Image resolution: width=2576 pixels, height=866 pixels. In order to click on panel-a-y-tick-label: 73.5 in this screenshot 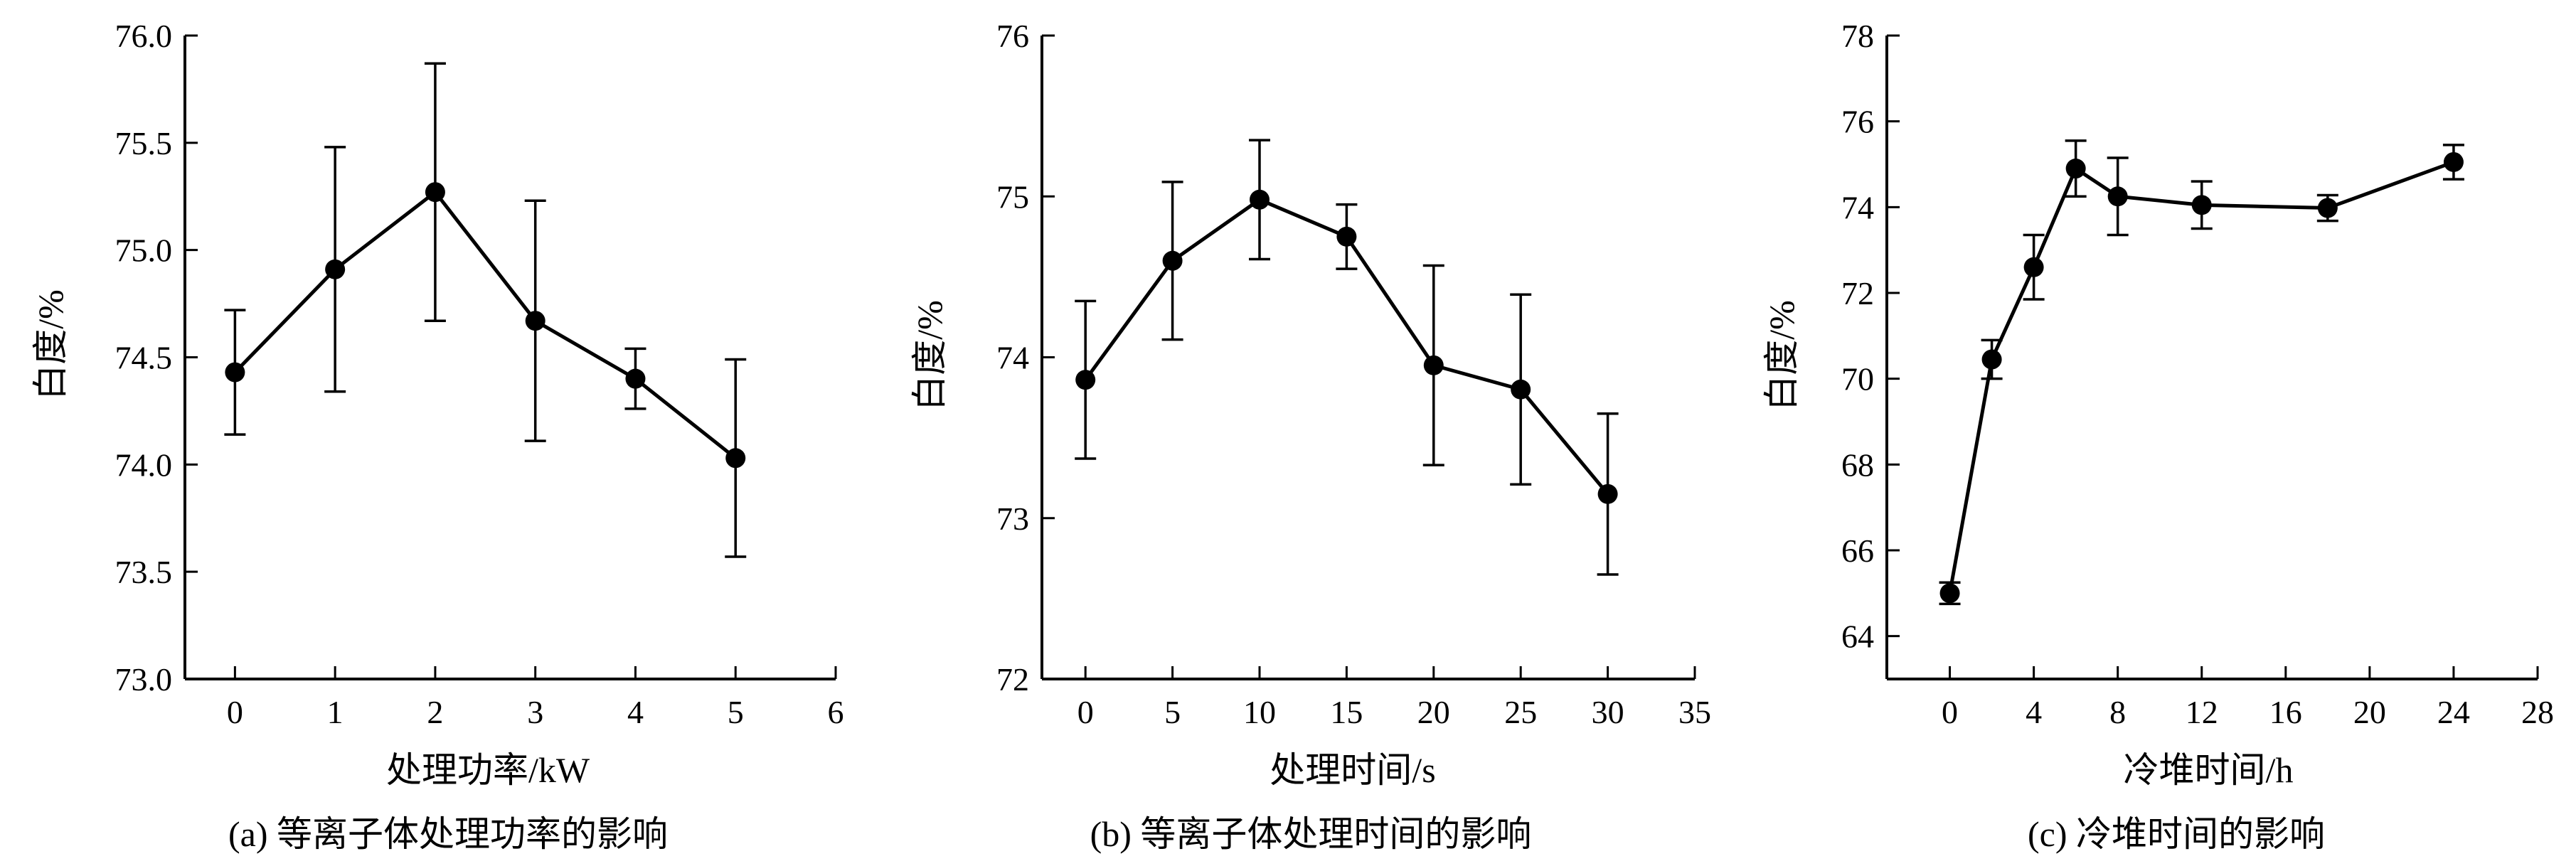, I will do `click(144, 572)`.